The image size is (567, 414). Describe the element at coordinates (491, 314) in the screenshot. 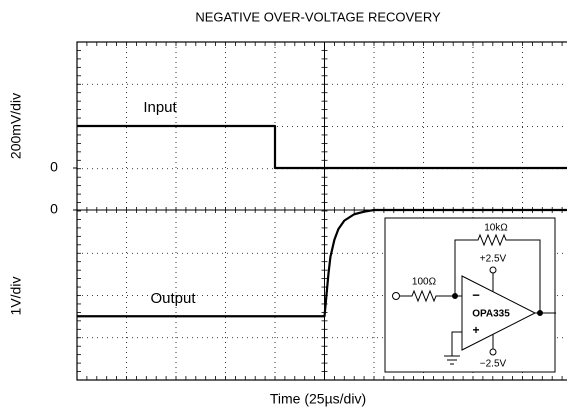

I see `inset-label: OPA335` at that location.